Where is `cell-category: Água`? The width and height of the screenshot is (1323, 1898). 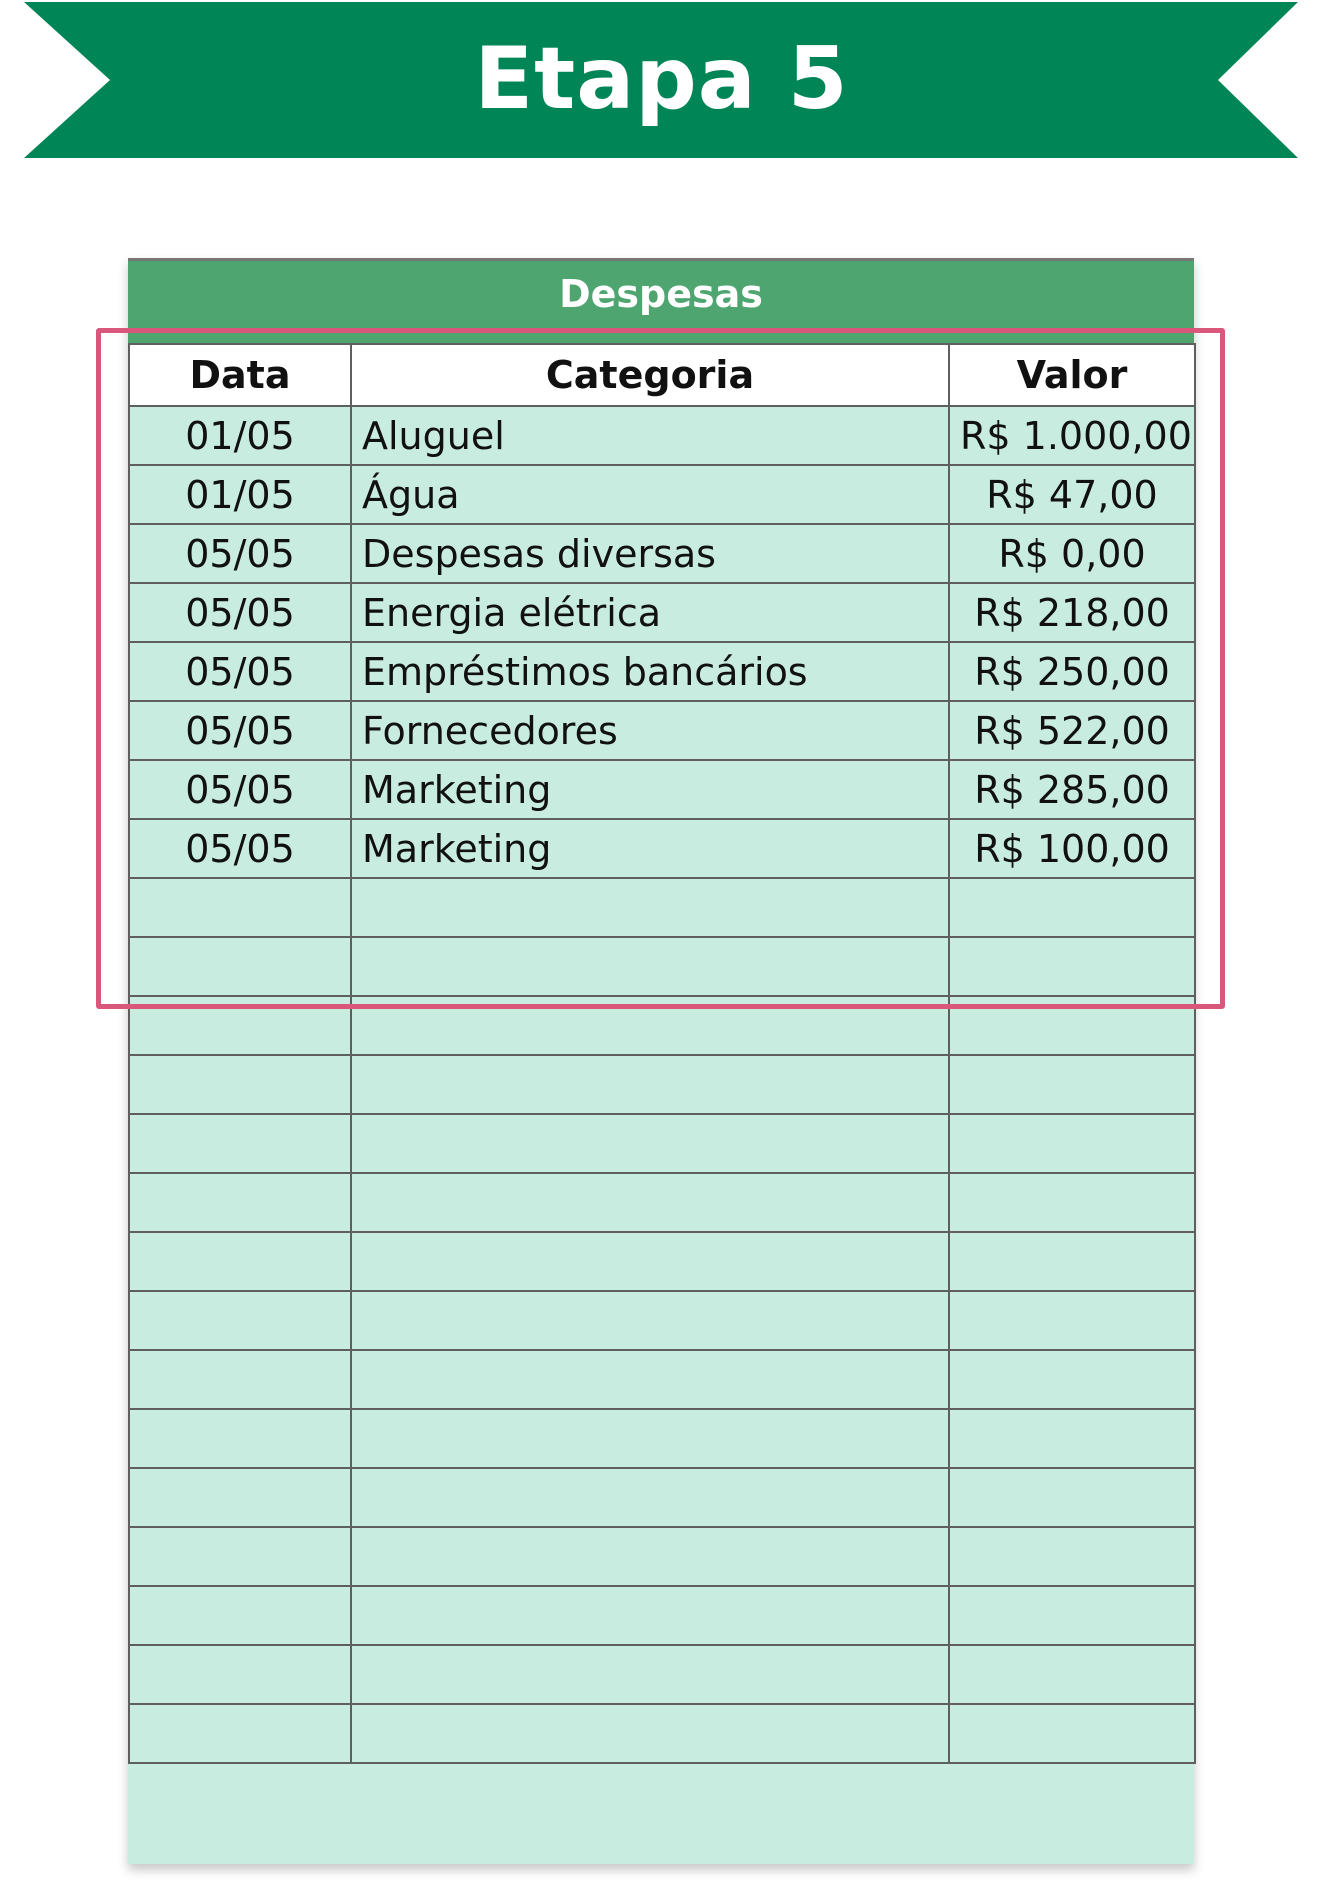 cell-category: Água is located at coordinates (650, 494).